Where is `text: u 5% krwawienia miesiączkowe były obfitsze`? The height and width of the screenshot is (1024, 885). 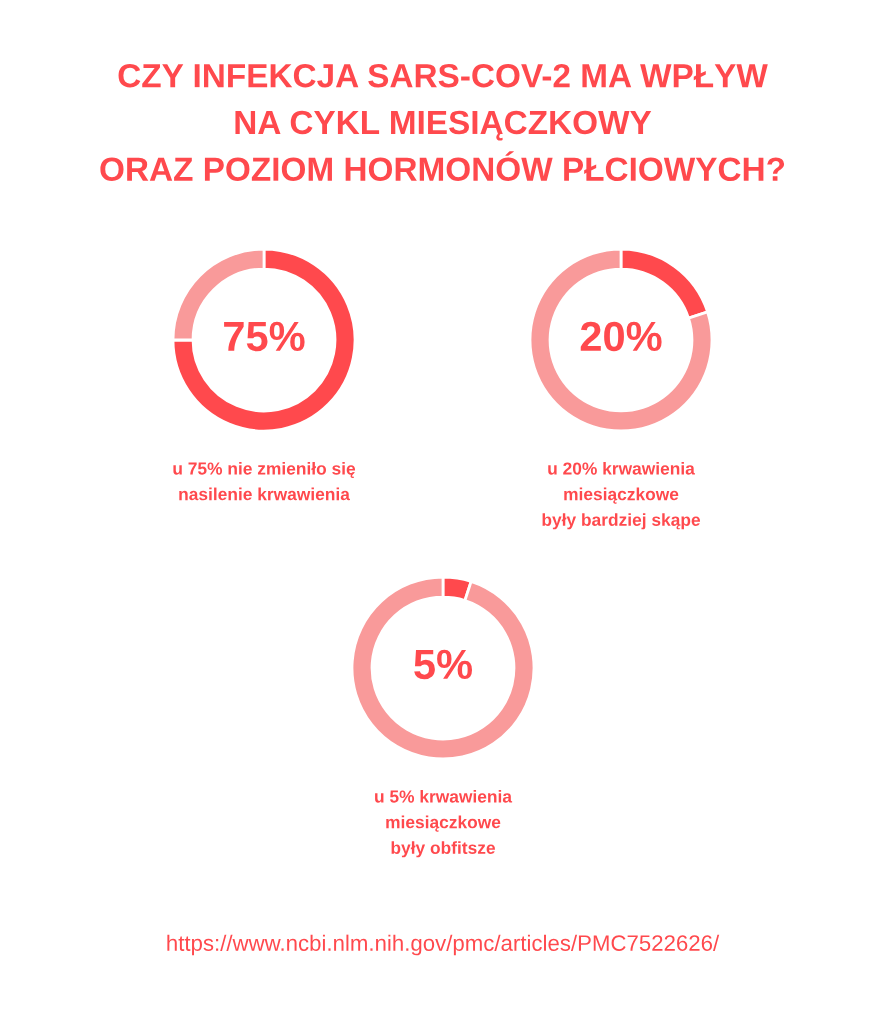 text: u 5% krwawienia miesiączkowe były obfitsze is located at coordinates (444, 823).